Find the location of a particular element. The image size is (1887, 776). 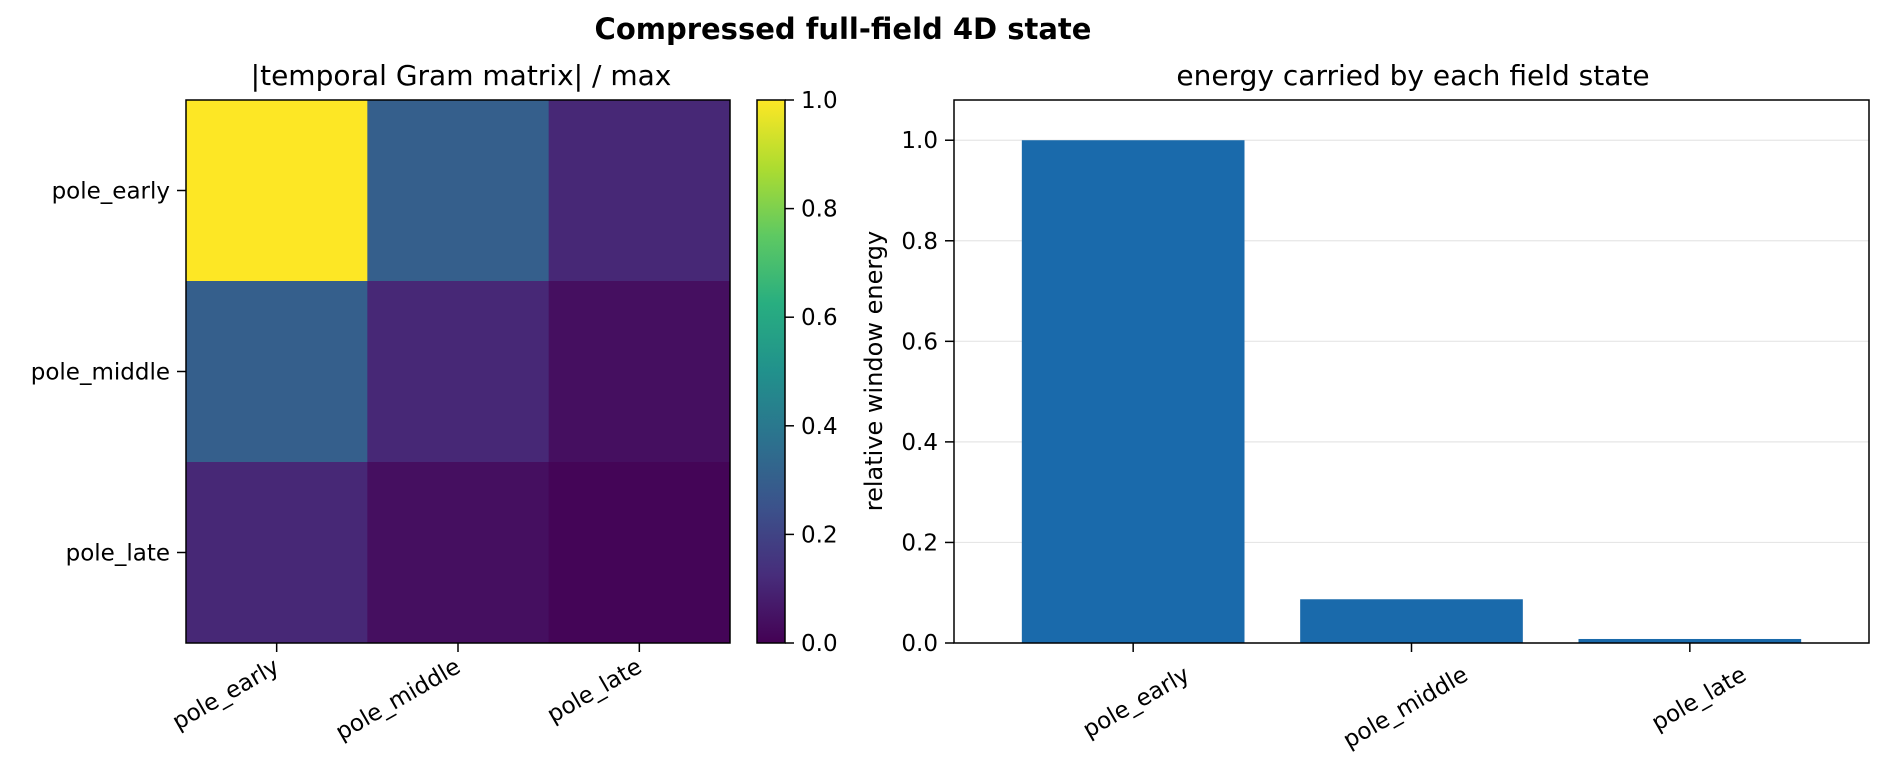

colorbar-tick-label: 0.2 is located at coordinates (819, 535).